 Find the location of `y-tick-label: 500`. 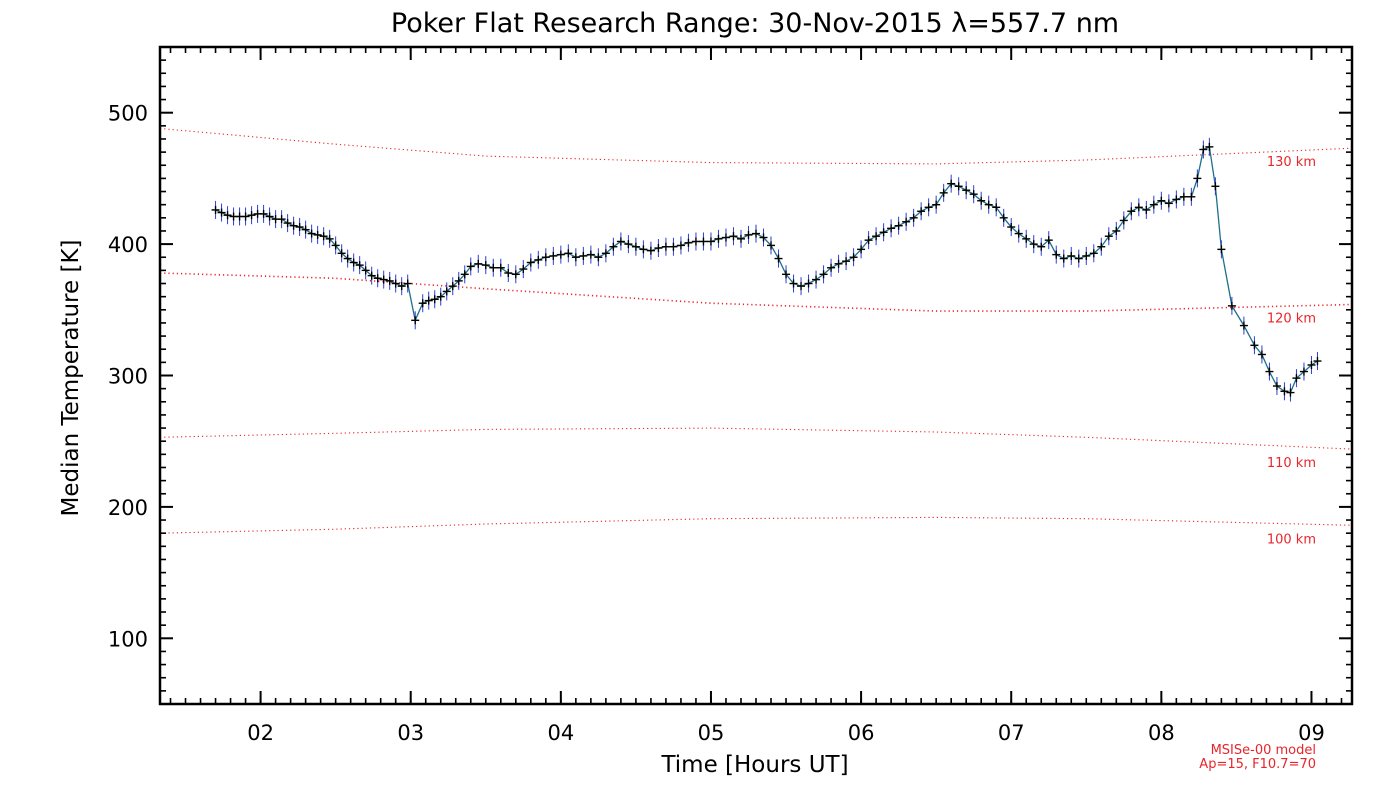

y-tick-label: 500 is located at coordinates (128, 114).